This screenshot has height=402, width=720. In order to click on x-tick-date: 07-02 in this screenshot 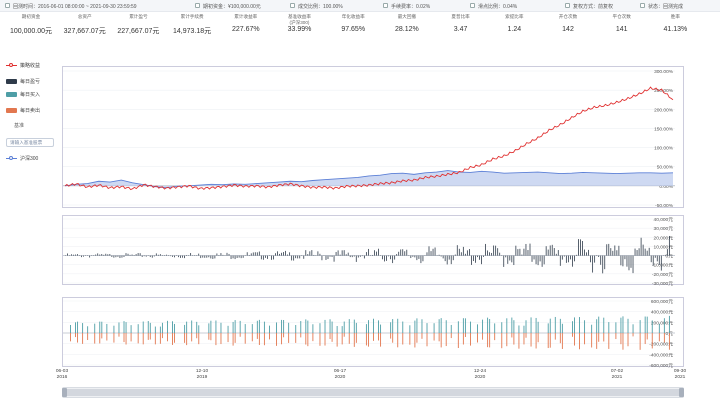, I will do `click(617, 371)`.